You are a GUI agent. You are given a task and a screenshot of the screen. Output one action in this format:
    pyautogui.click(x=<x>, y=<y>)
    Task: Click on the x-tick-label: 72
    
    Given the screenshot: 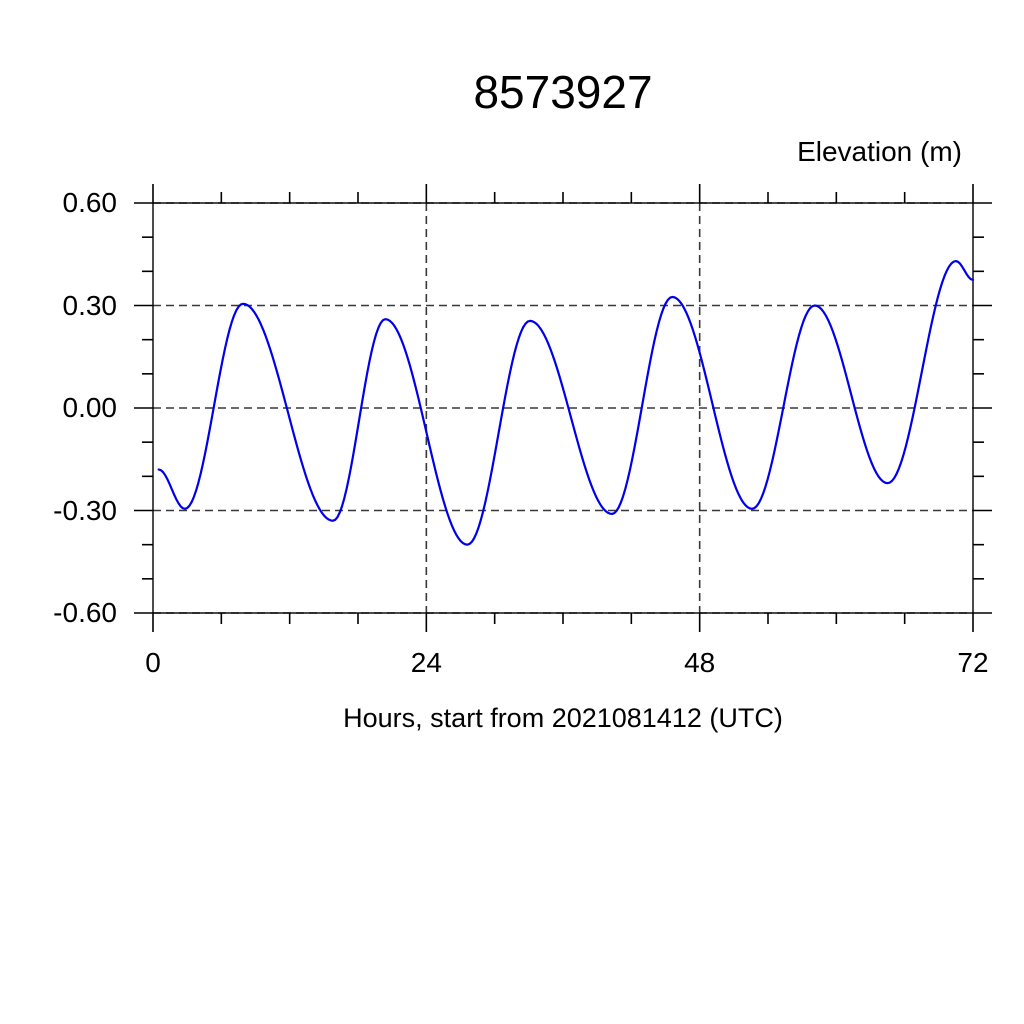 What is the action you would take?
    pyautogui.click(x=973, y=662)
    